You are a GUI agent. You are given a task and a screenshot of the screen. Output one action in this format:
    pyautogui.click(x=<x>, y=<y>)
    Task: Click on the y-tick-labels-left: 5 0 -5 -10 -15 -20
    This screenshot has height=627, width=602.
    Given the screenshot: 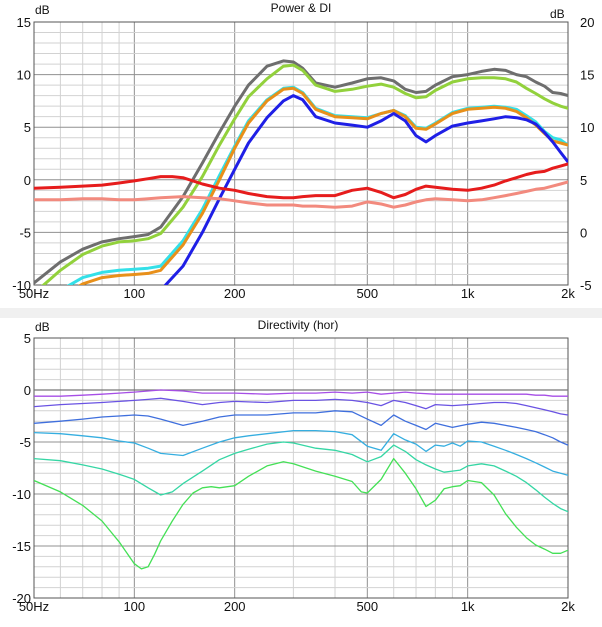 What is the action you would take?
    pyautogui.click(x=21, y=468)
    